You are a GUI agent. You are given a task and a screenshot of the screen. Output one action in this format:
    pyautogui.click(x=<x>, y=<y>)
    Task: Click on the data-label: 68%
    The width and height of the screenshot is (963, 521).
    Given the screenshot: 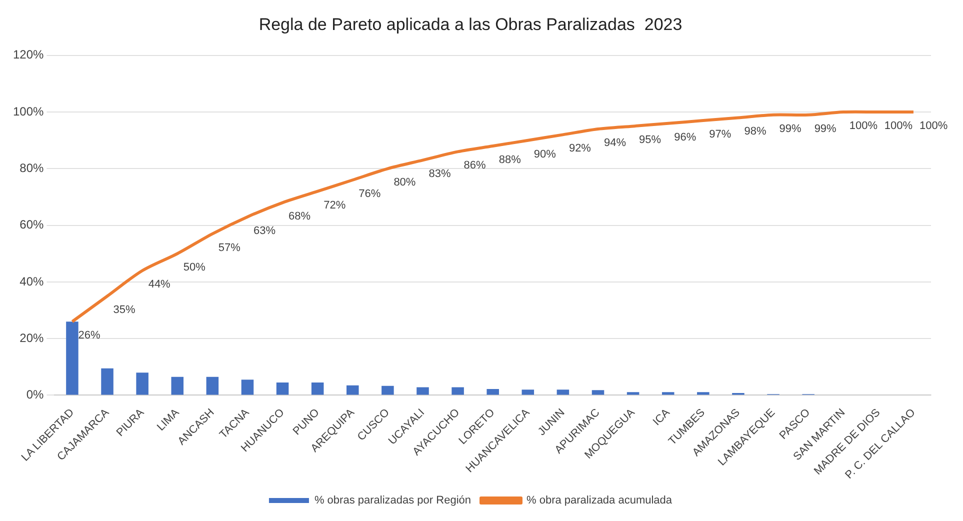 What is the action you would take?
    pyautogui.click(x=299, y=216)
    